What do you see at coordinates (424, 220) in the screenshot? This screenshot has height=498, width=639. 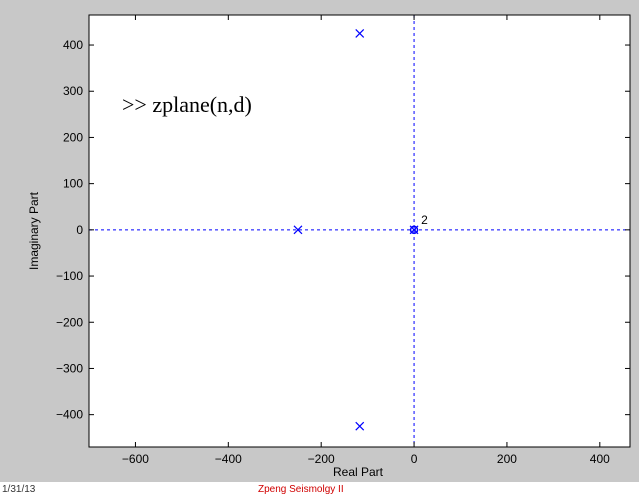 I see `multiplicity-label: 2` at bounding box center [424, 220].